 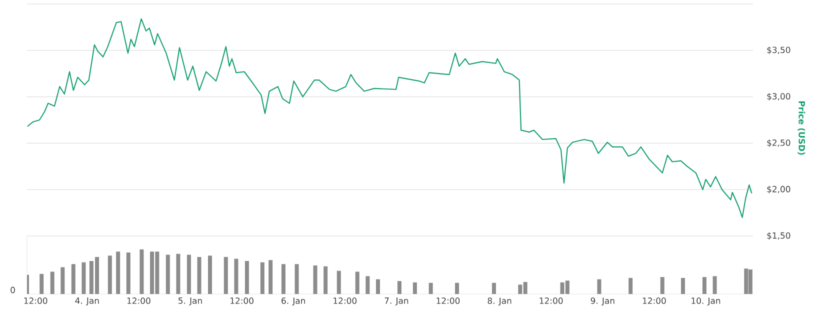 What do you see at coordinates (190, 302) in the screenshot?
I see `x-tick-label: 5. Jan` at bounding box center [190, 302].